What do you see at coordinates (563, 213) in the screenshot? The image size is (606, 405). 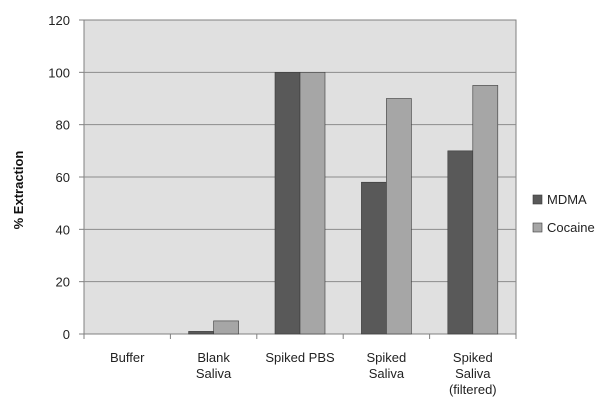 I see `legend: MDMA Cocaine` at bounding box center [563, 213].